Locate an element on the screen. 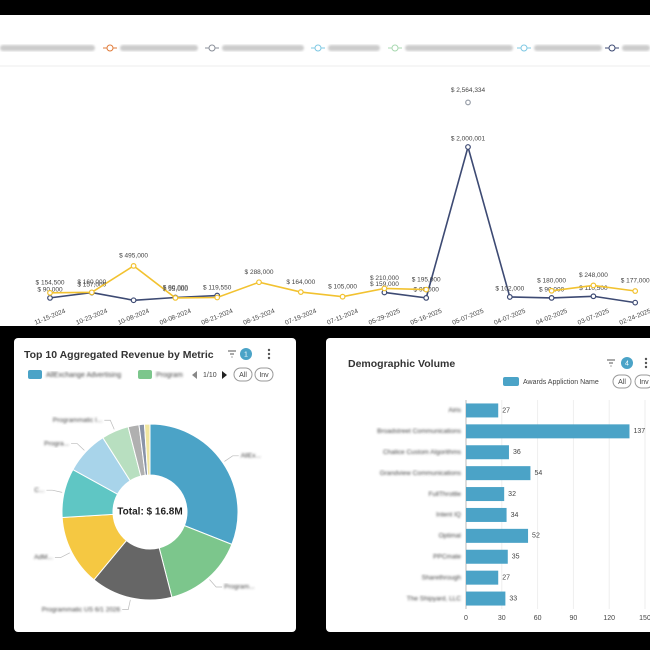 The image size is (650, 650). data-label: $ 160,000 is located at coordinates (91, 282).